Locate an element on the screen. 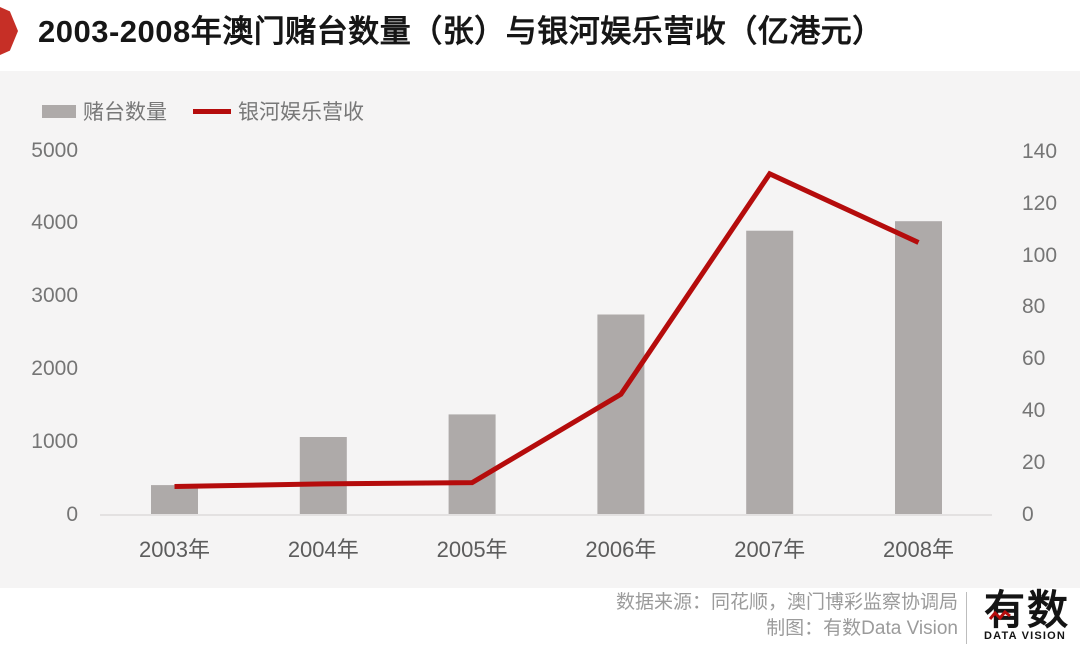 Image resolution: width=1080 pixels, height=649 pixels. y-axis-right-tick: 60 is located at coordinates (1034, 359).